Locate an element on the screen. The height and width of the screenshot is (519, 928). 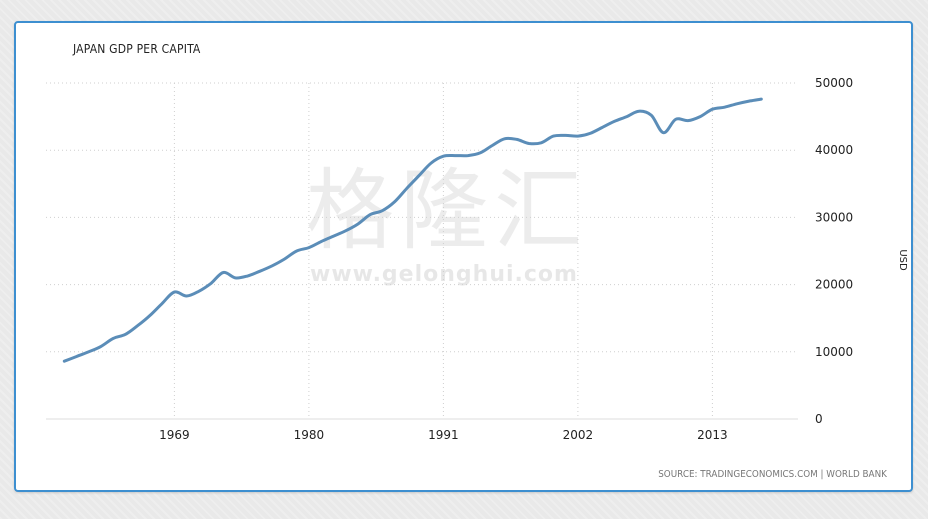
x-tick-label: 2013 is located at coordinates (712, 435).